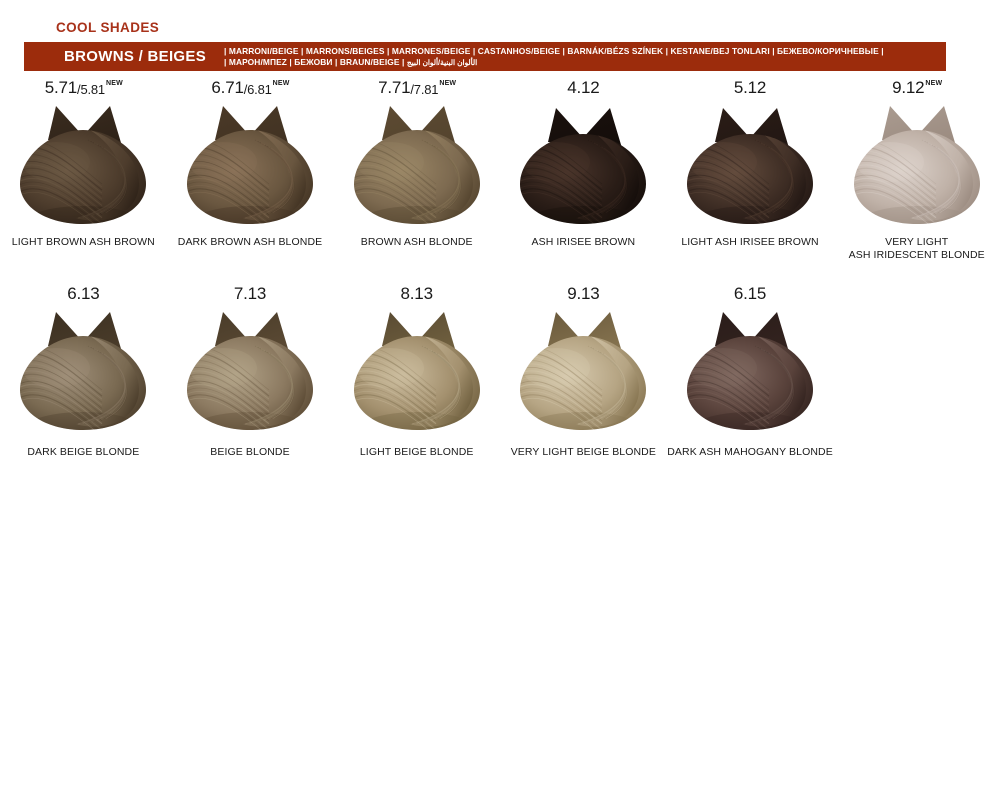 The height and width of the screenshot is (808, 1000). Describe the element at coordinates (750, 242) in the screenshot. I see `shade-name: LIGHT ASH IRISEE BROWN` at that location.